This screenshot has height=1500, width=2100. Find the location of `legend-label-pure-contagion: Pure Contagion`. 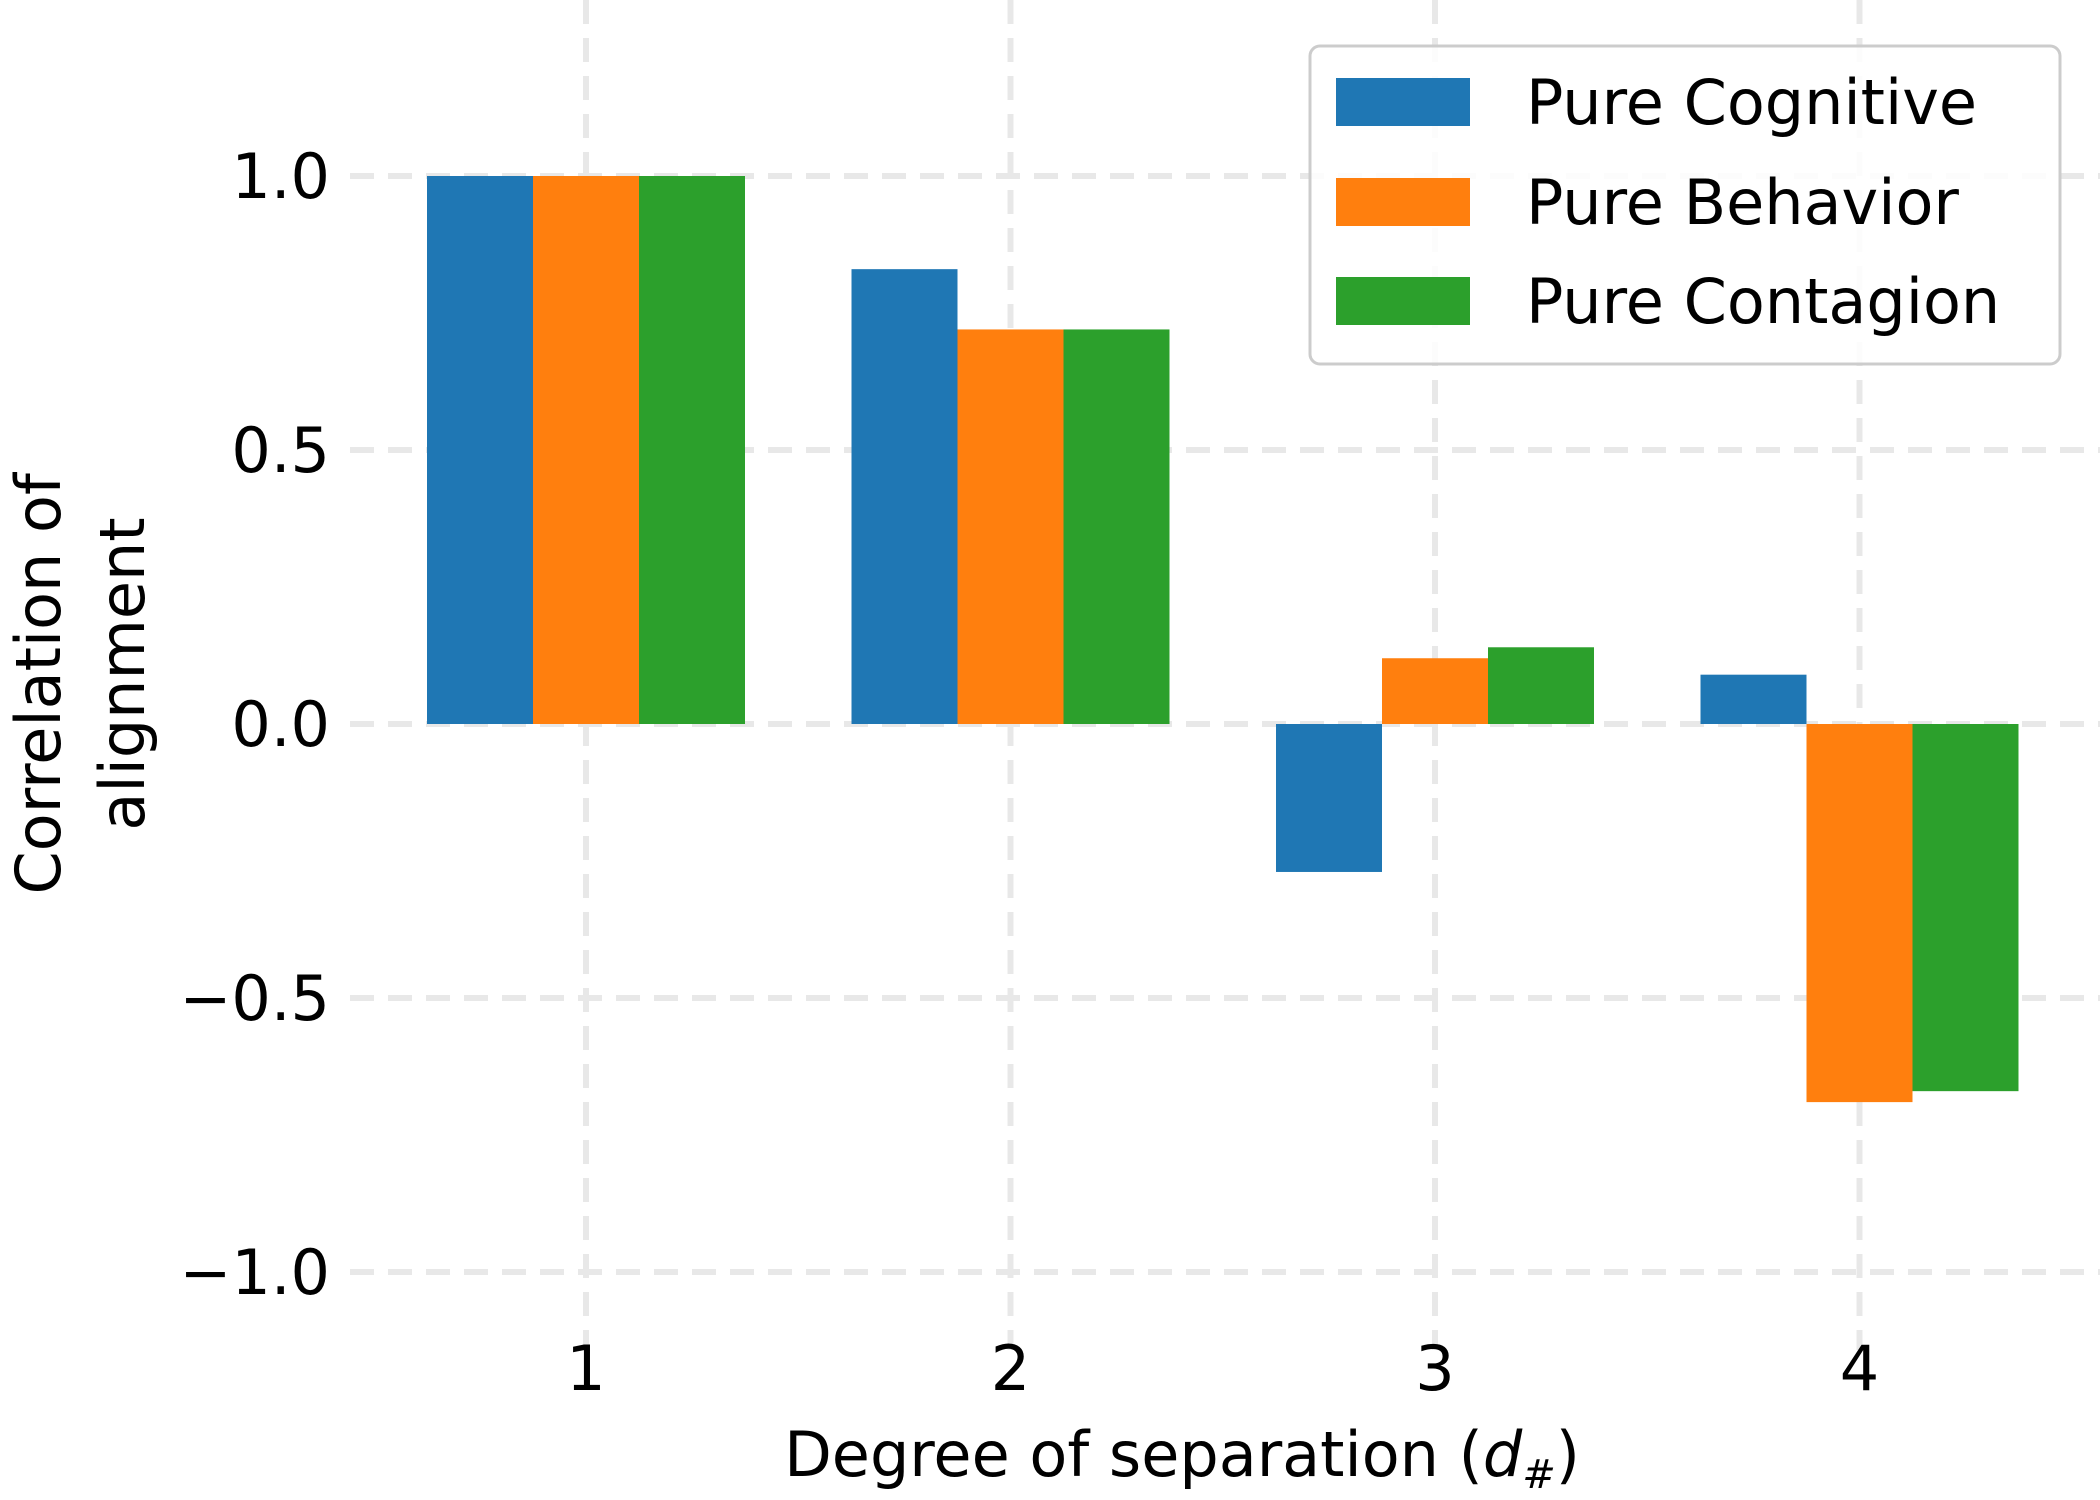

legend-label-pure-contagion: Pure Contagion is located at coordinates (1763, 301).